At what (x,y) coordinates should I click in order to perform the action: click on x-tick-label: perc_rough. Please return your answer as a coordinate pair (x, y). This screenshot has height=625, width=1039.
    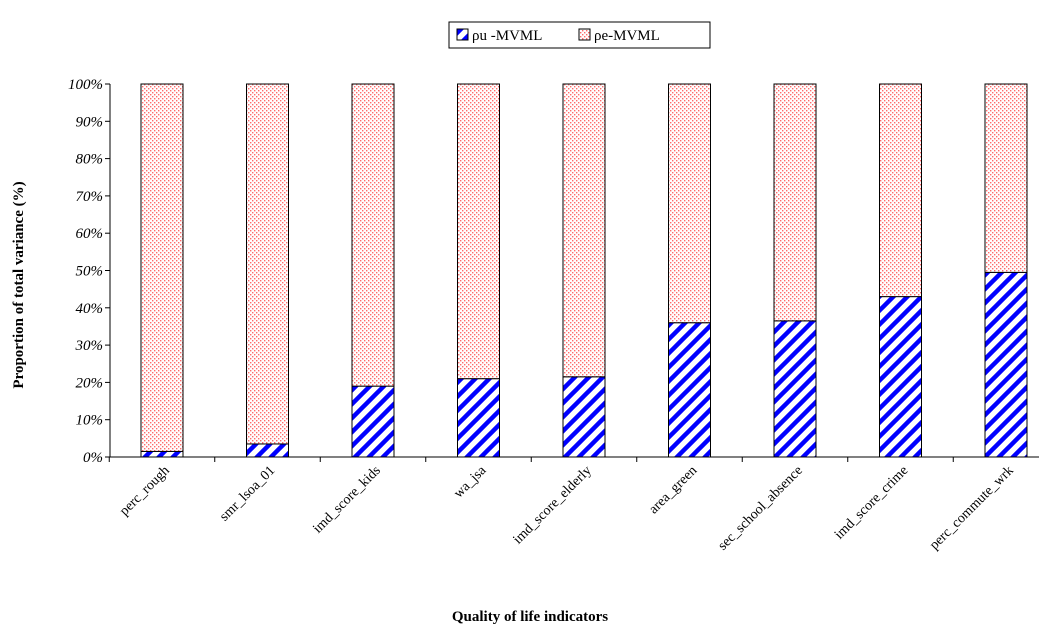
    Looking at the image, I should click on (145, 491).